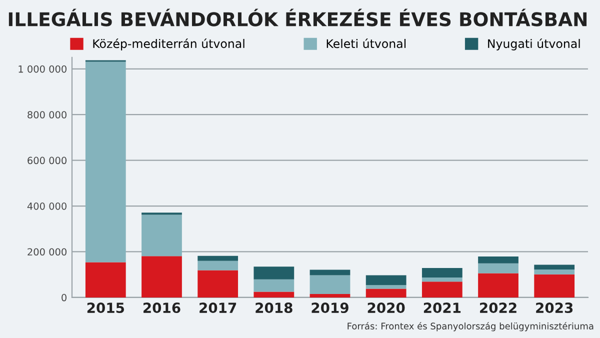 The image size is (600, 338). What do you see at coordinates (297, 17) in the screenshot?
I see `chart-title: ILLEGÁLIS BEVÁNDORLÓK ÉRKEZÉSE ÉVES BONTÁSBAN` at bounding box center [297, 17].